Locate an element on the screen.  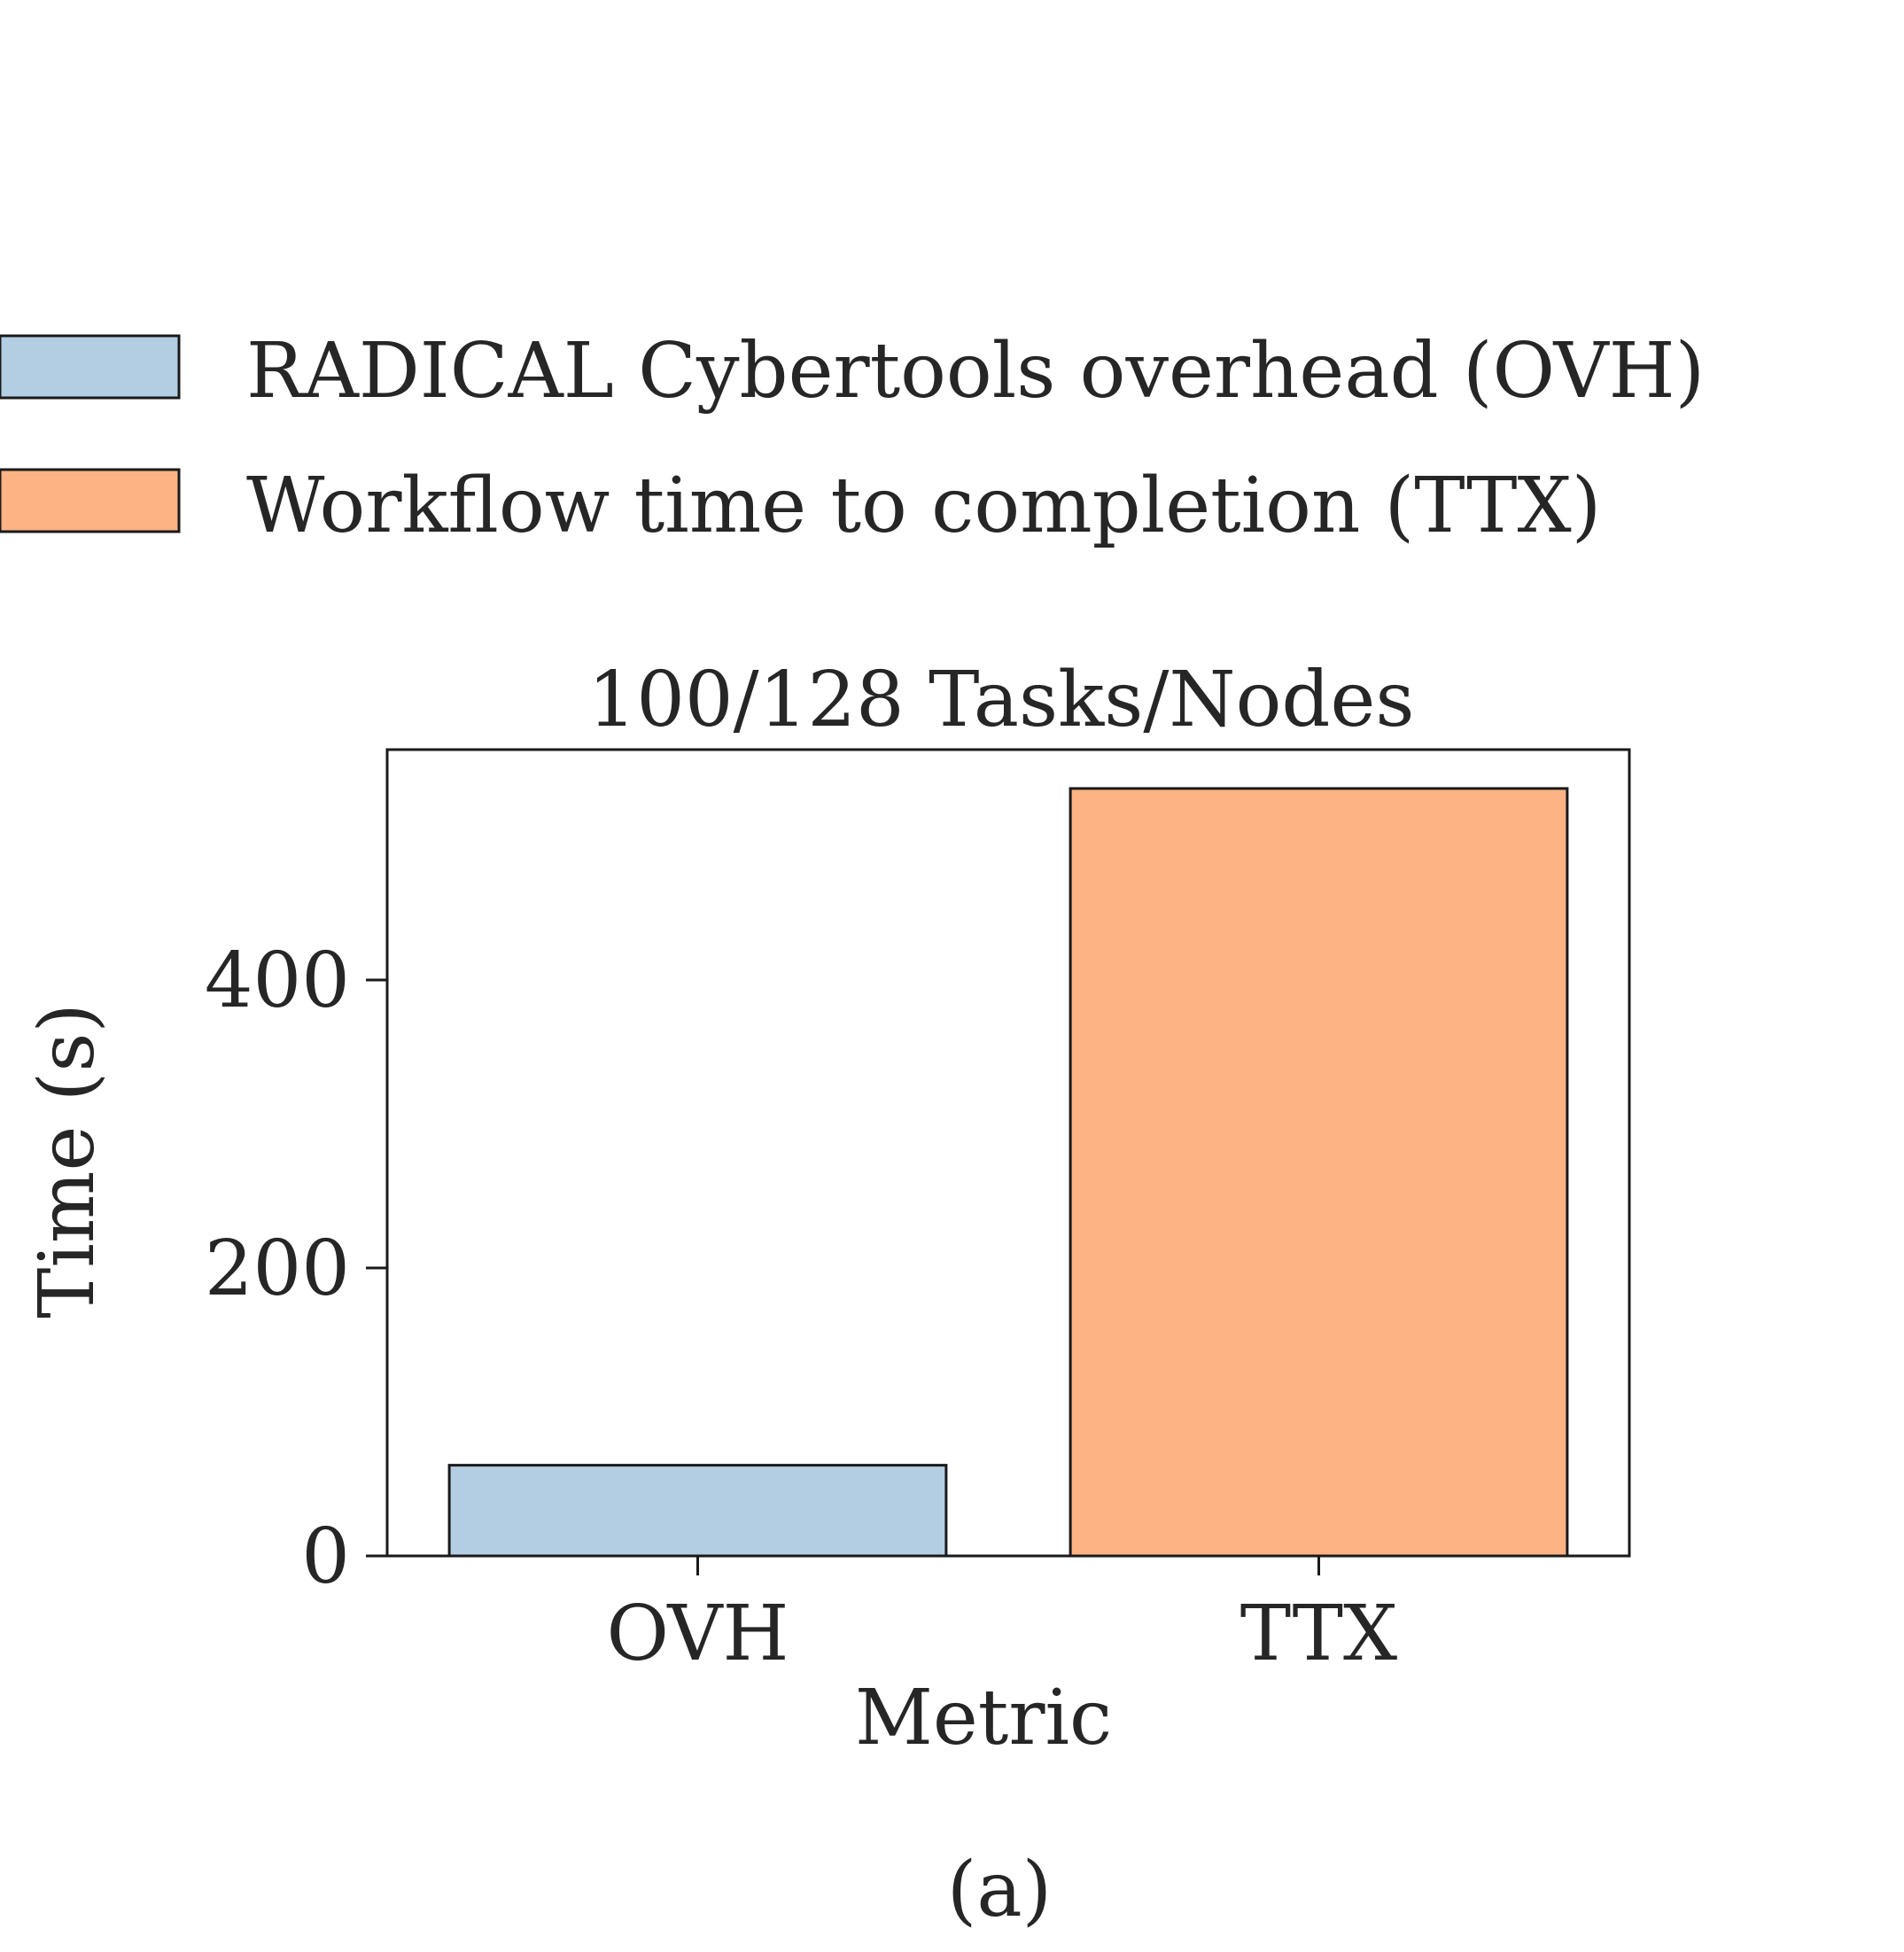
y-axis-label: Time (s) is located at coordinates (67, 1160).